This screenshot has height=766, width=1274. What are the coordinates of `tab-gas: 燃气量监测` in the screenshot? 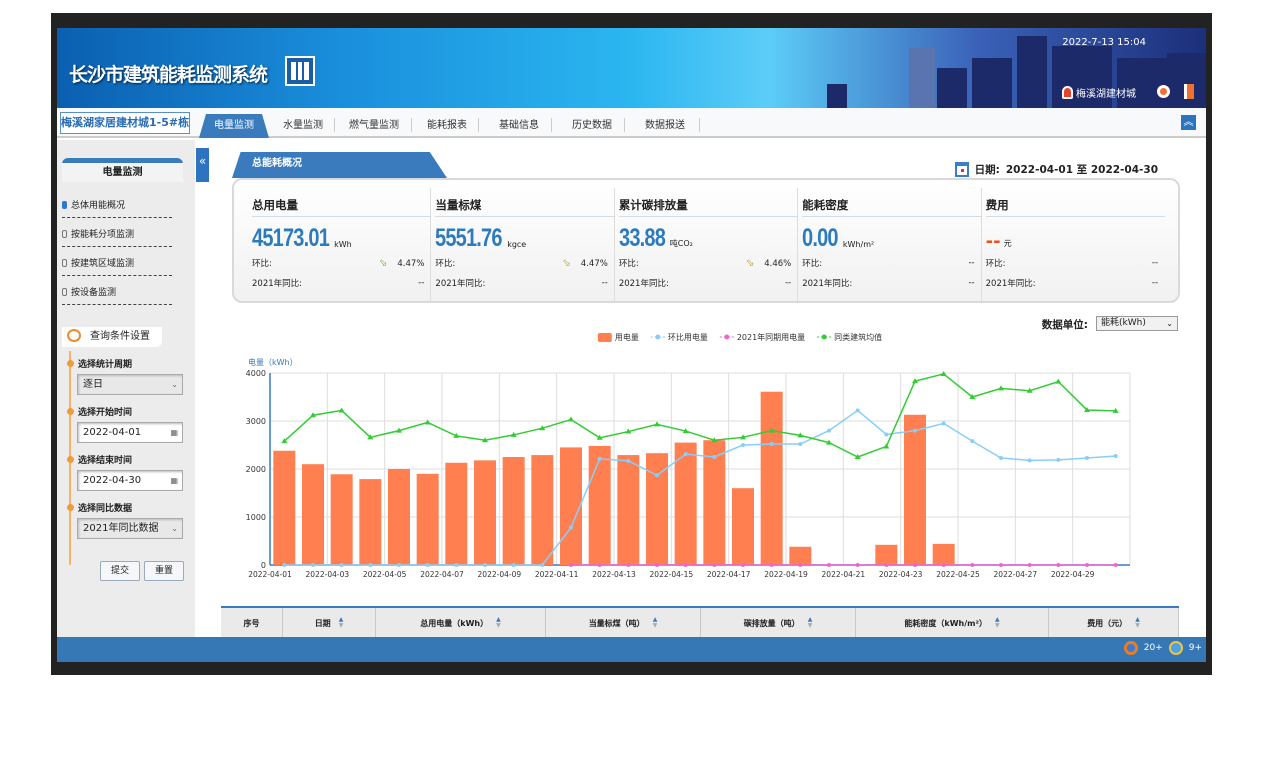 It's located at (374, 125).